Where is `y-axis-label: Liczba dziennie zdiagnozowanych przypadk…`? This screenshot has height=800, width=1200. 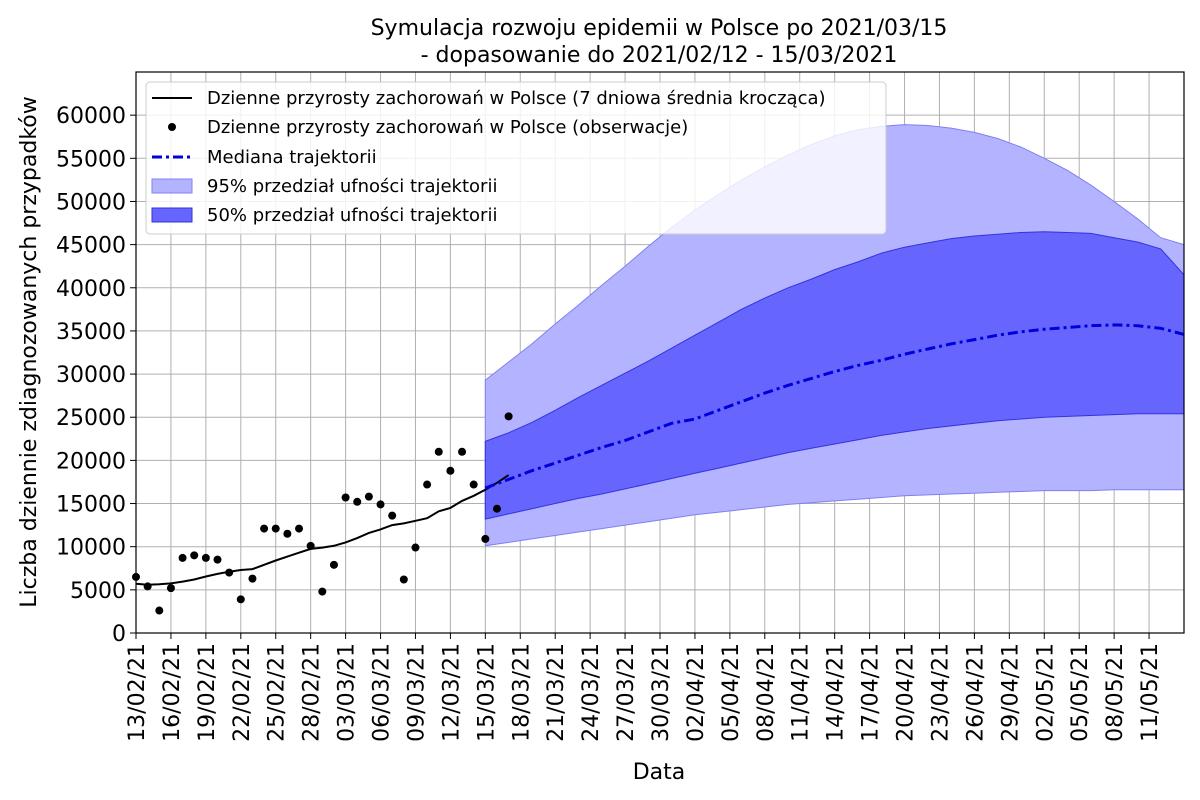
y-axis-label: Liczba dziennie zdiagnozowanych przypadk… is located at coordinates (29, 352).